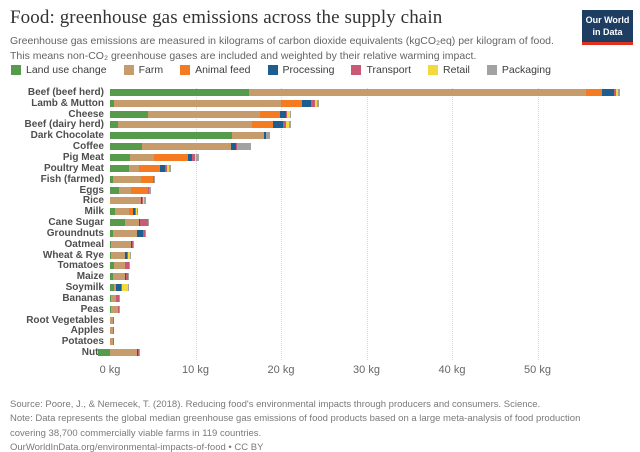 This screenshot has width=640, height=452. I want to click on owid-logo: Our World in Data, so click(607, 27).